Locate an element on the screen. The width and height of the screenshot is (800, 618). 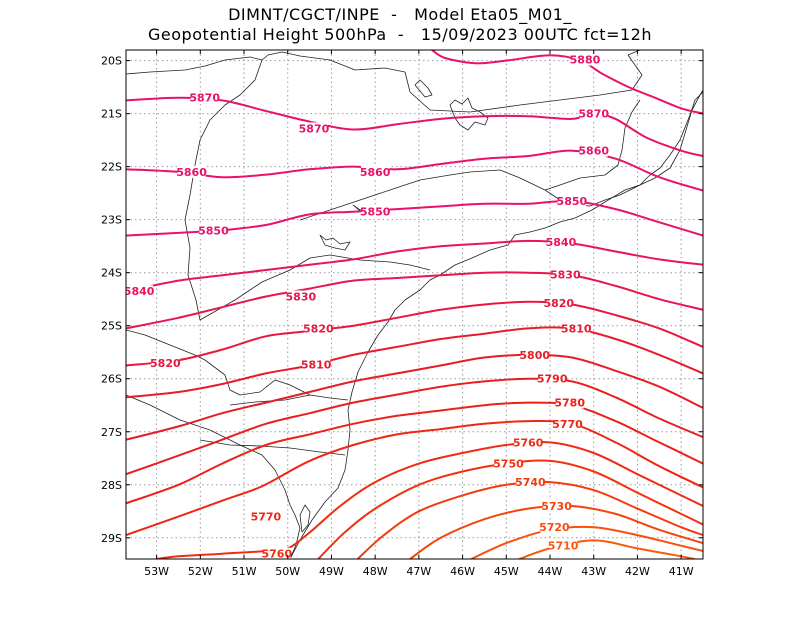
state-border-sp-pr is located at coordinates (315, 287).